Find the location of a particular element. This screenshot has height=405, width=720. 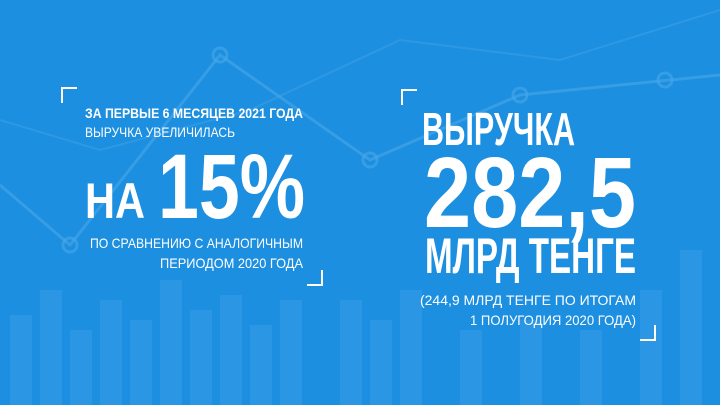

subtitle: ЗА ПЕРВЫЕ 6 МЕСЯЦЕВ 2021 ГОДА is located at coordinates (194, 113).